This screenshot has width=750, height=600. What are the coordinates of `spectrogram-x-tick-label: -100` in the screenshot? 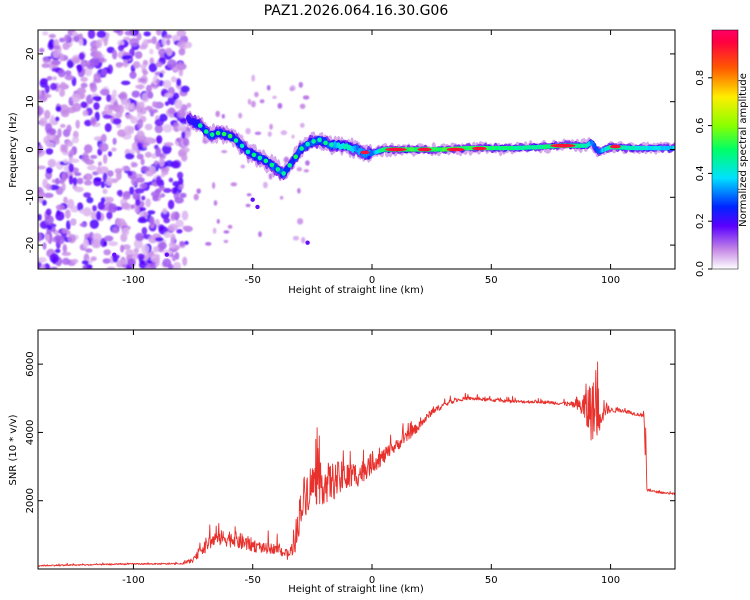 It's located at (133, 280).